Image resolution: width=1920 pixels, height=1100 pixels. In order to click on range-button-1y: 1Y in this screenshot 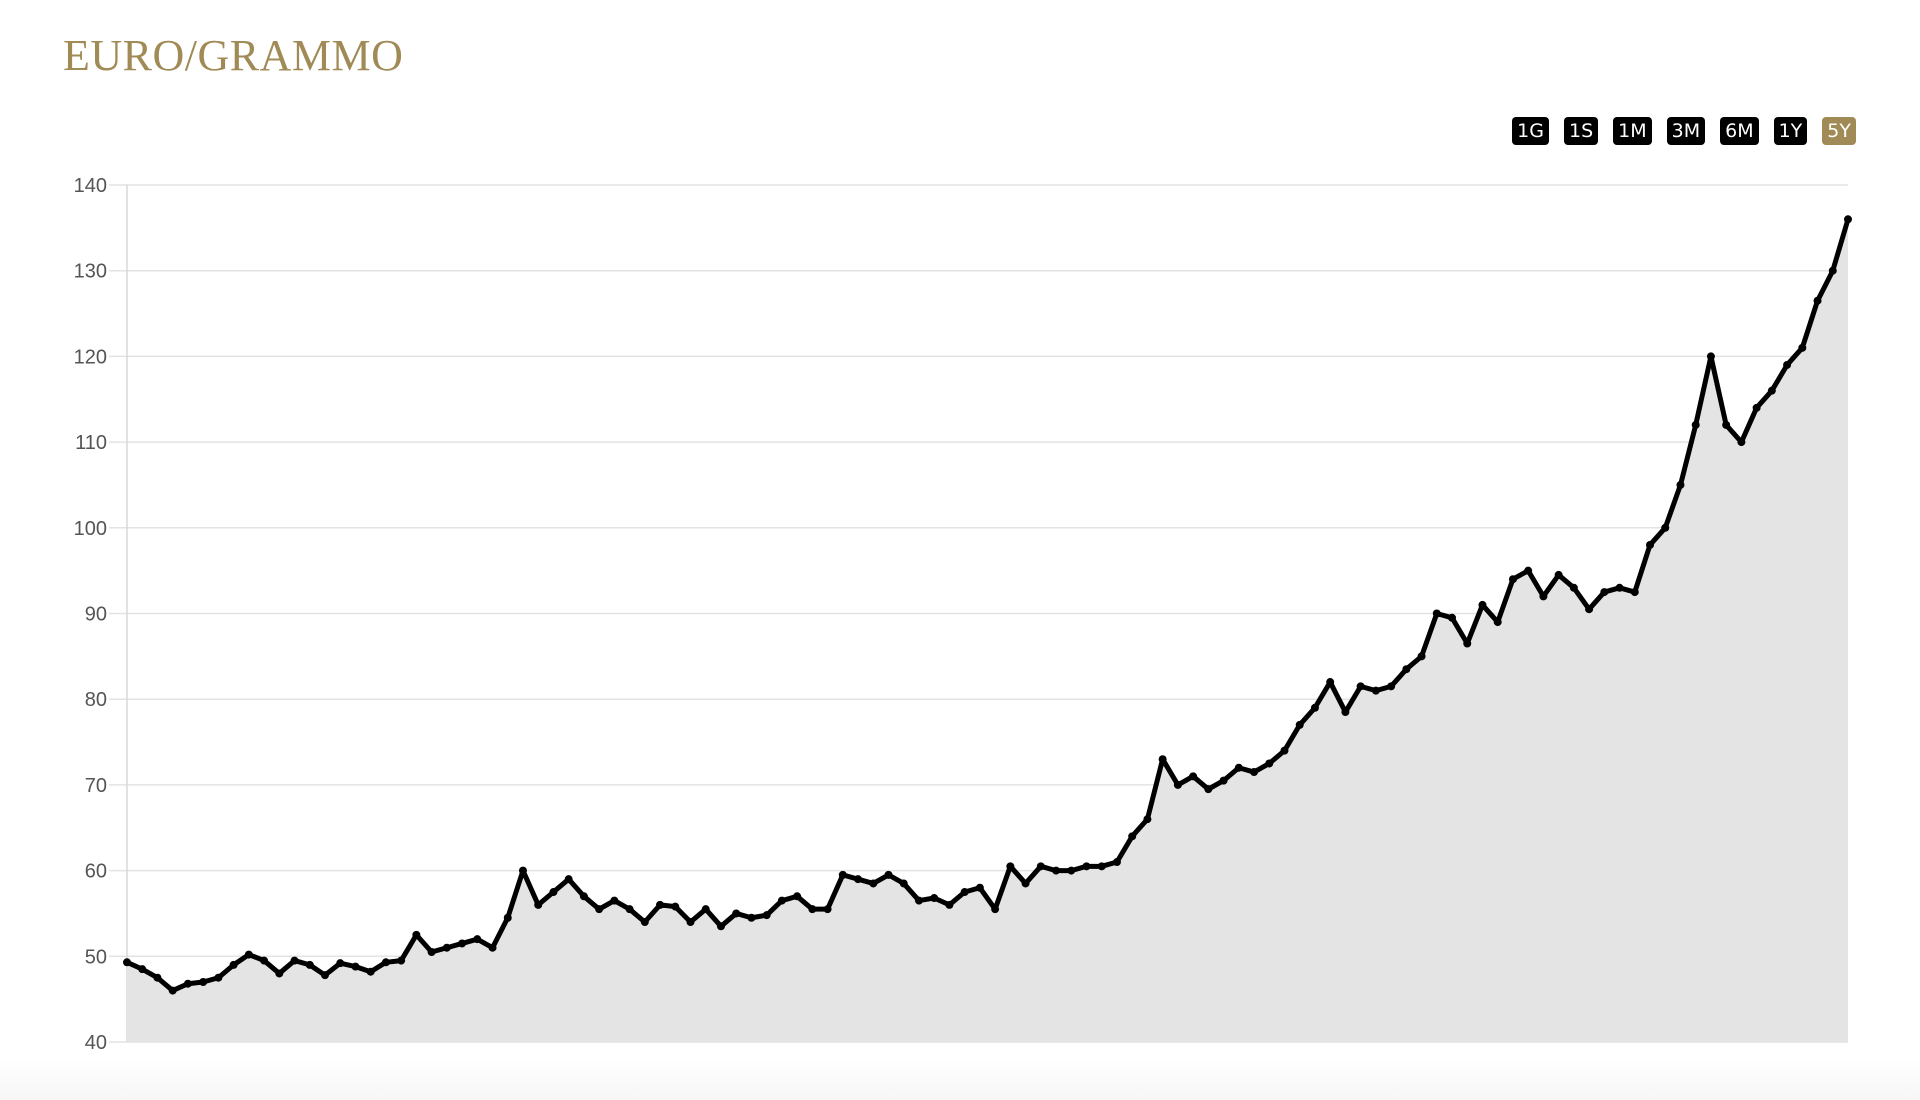, I will do `click(1790, 131)`.